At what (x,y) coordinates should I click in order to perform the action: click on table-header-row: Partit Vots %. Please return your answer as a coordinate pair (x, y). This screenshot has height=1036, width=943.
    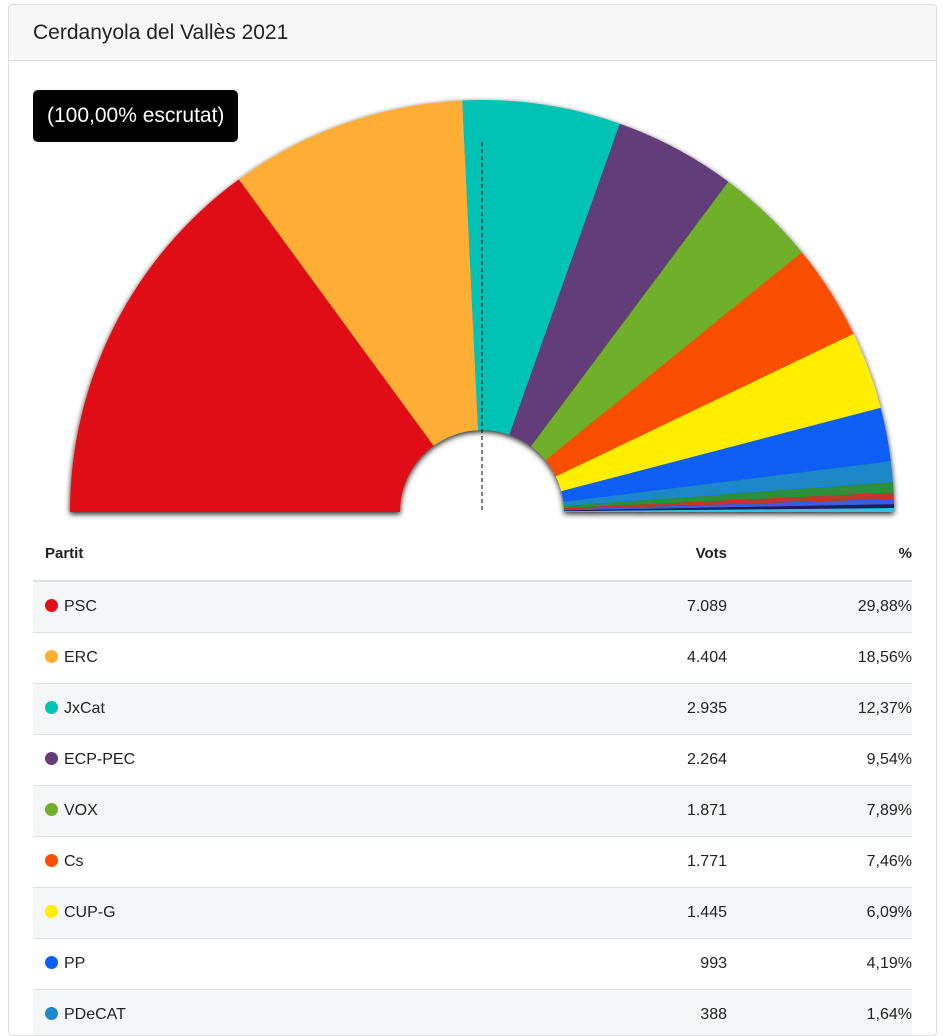
    Looking at the image, I should click on (472, 553).